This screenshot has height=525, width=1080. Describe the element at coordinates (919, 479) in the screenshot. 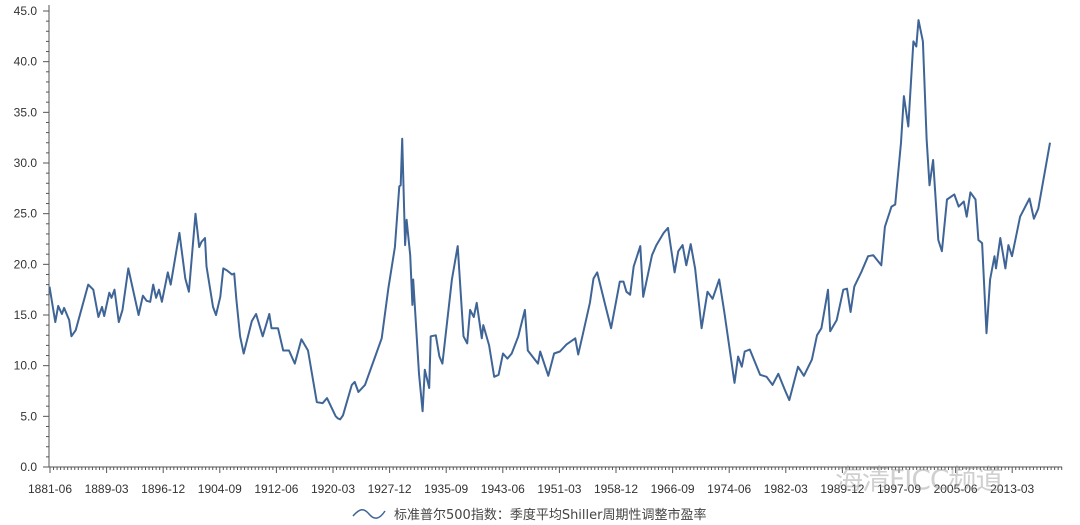

I see `watermark: 海清FICC频道` at that location.